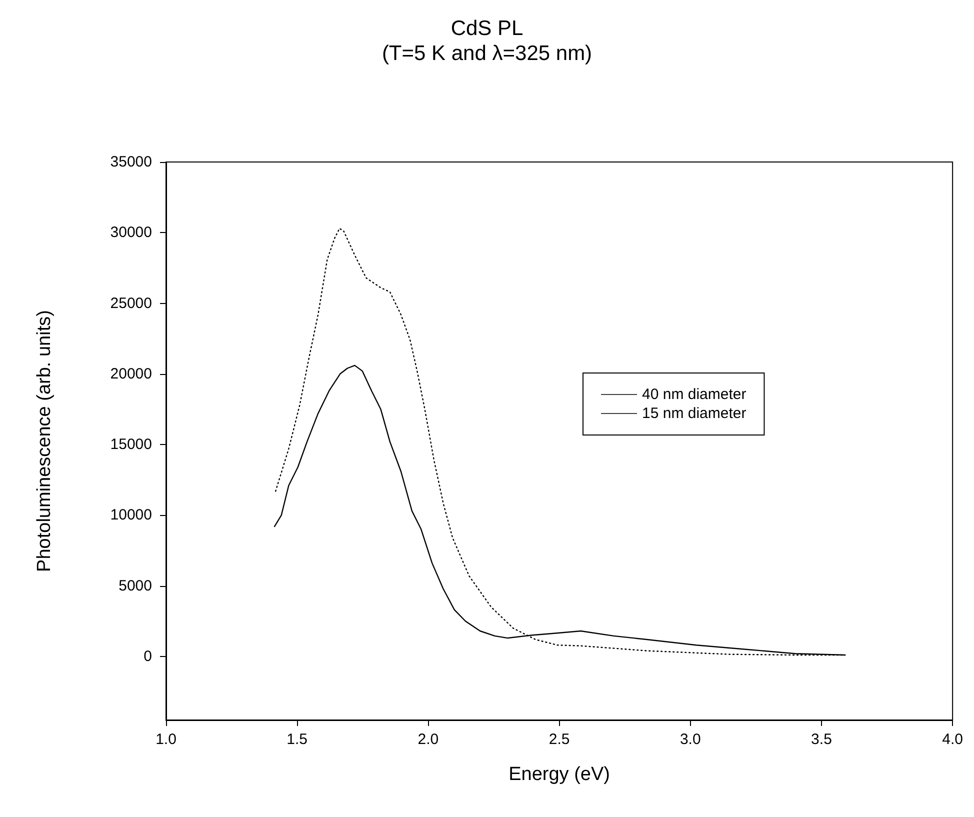  What do you see at coordinates (131, 445) in the screenshot?
I see `y-tick-label: 15000` at bounding box center [131, 445].